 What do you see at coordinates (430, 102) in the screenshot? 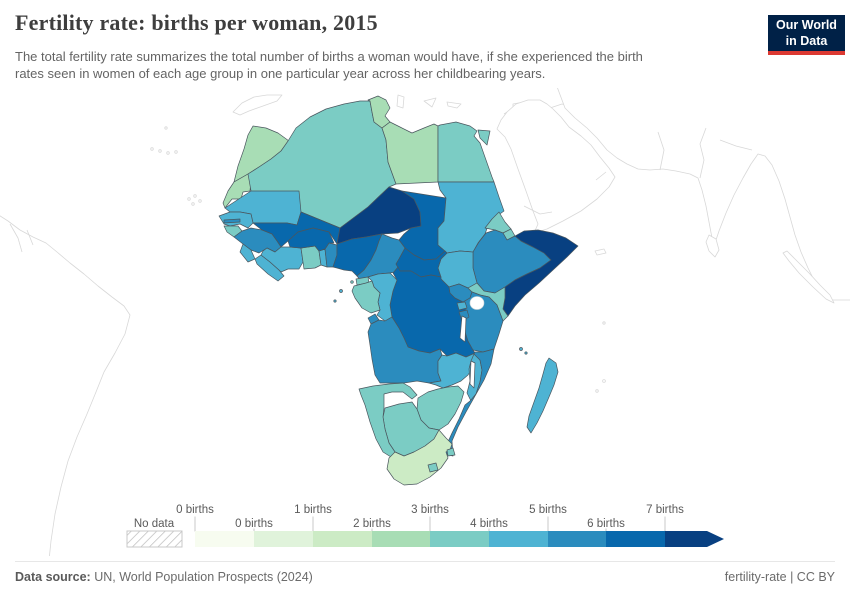
I see `background-sicily` at bounding box center [430, 102].